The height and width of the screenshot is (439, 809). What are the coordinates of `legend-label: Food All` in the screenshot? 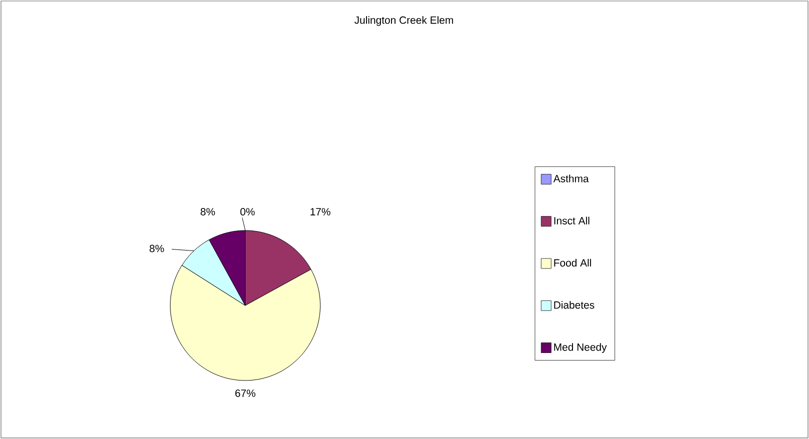 It's located at (573, 262).